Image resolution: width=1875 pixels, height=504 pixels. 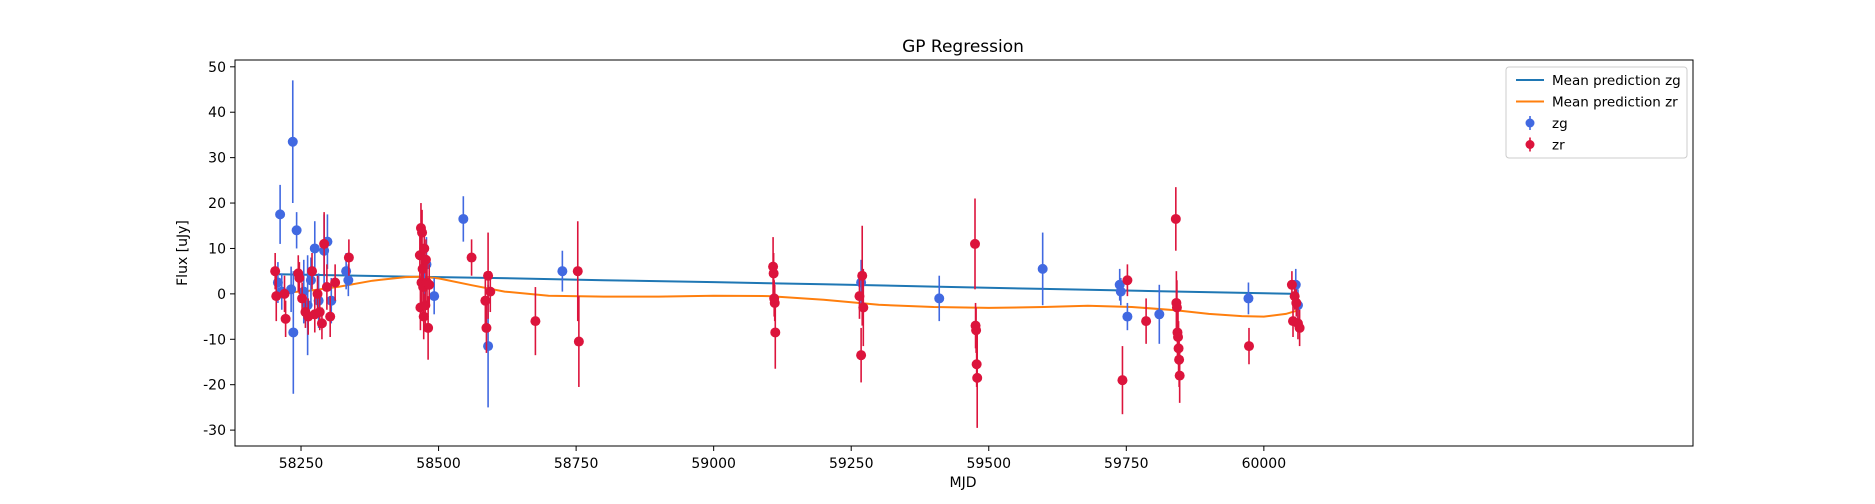 What do you see at coordinates (1616, 81) in the screenshot?
I see `legend-label: Mean prediction zg` at bounding box center [1616, 81].